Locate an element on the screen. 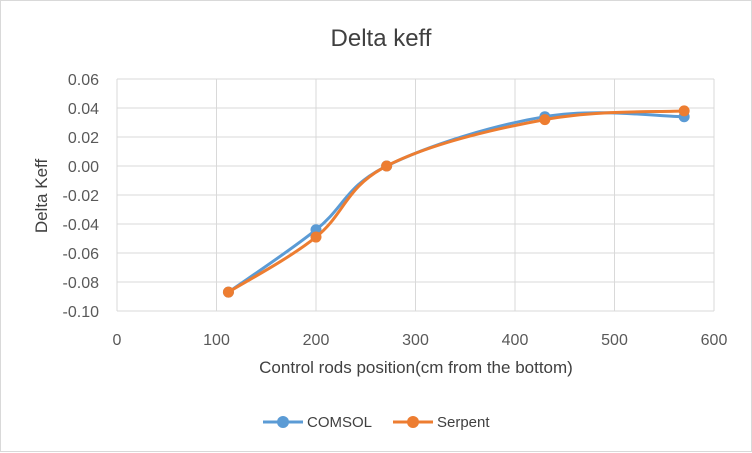 The height and width of the screenshot is (453, 752). x-tick-label: 600 is located at coordinates (714, 340).